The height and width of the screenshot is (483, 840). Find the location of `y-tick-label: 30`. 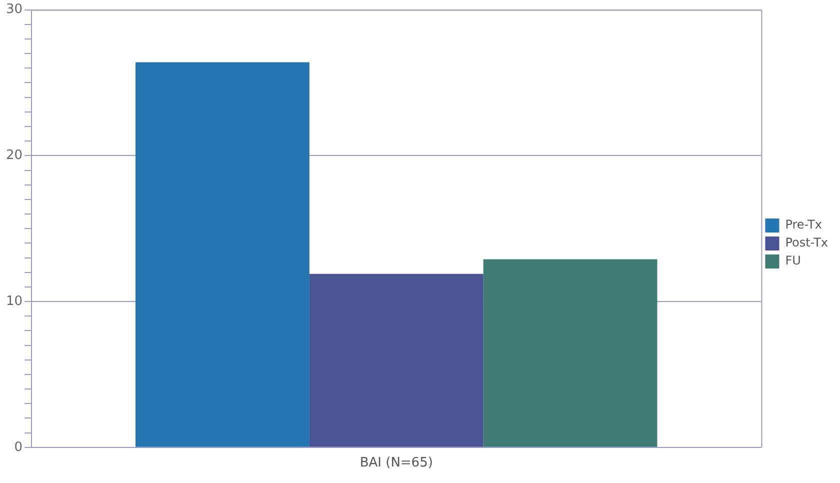

y-tick-label: 30 is located at coordinates (14, 10).